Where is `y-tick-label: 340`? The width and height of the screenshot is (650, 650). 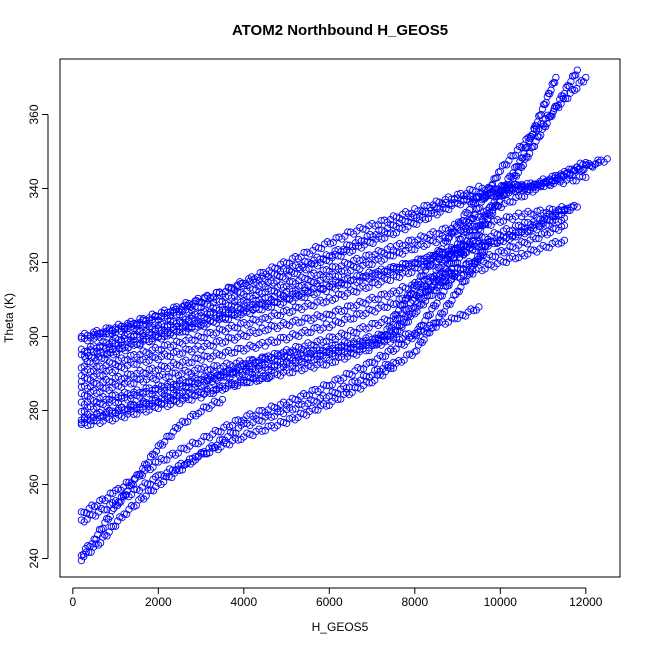
y-tick-label: 340 is located at coordinates (34, 188).